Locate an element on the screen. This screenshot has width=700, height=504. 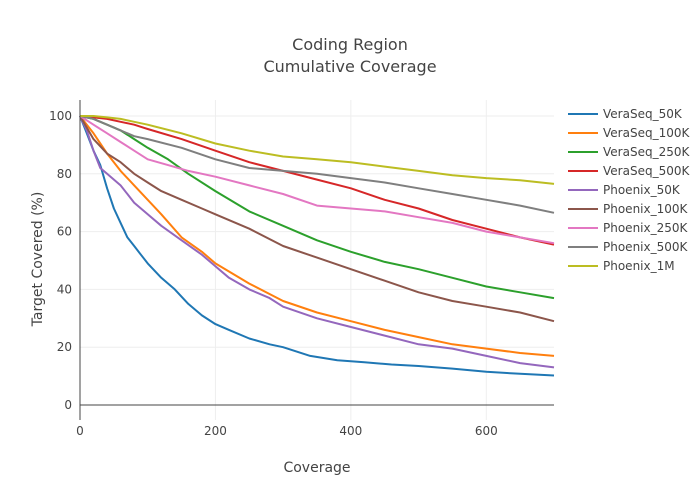
y-tick-label: 20 is located at coordinates (64, 347).